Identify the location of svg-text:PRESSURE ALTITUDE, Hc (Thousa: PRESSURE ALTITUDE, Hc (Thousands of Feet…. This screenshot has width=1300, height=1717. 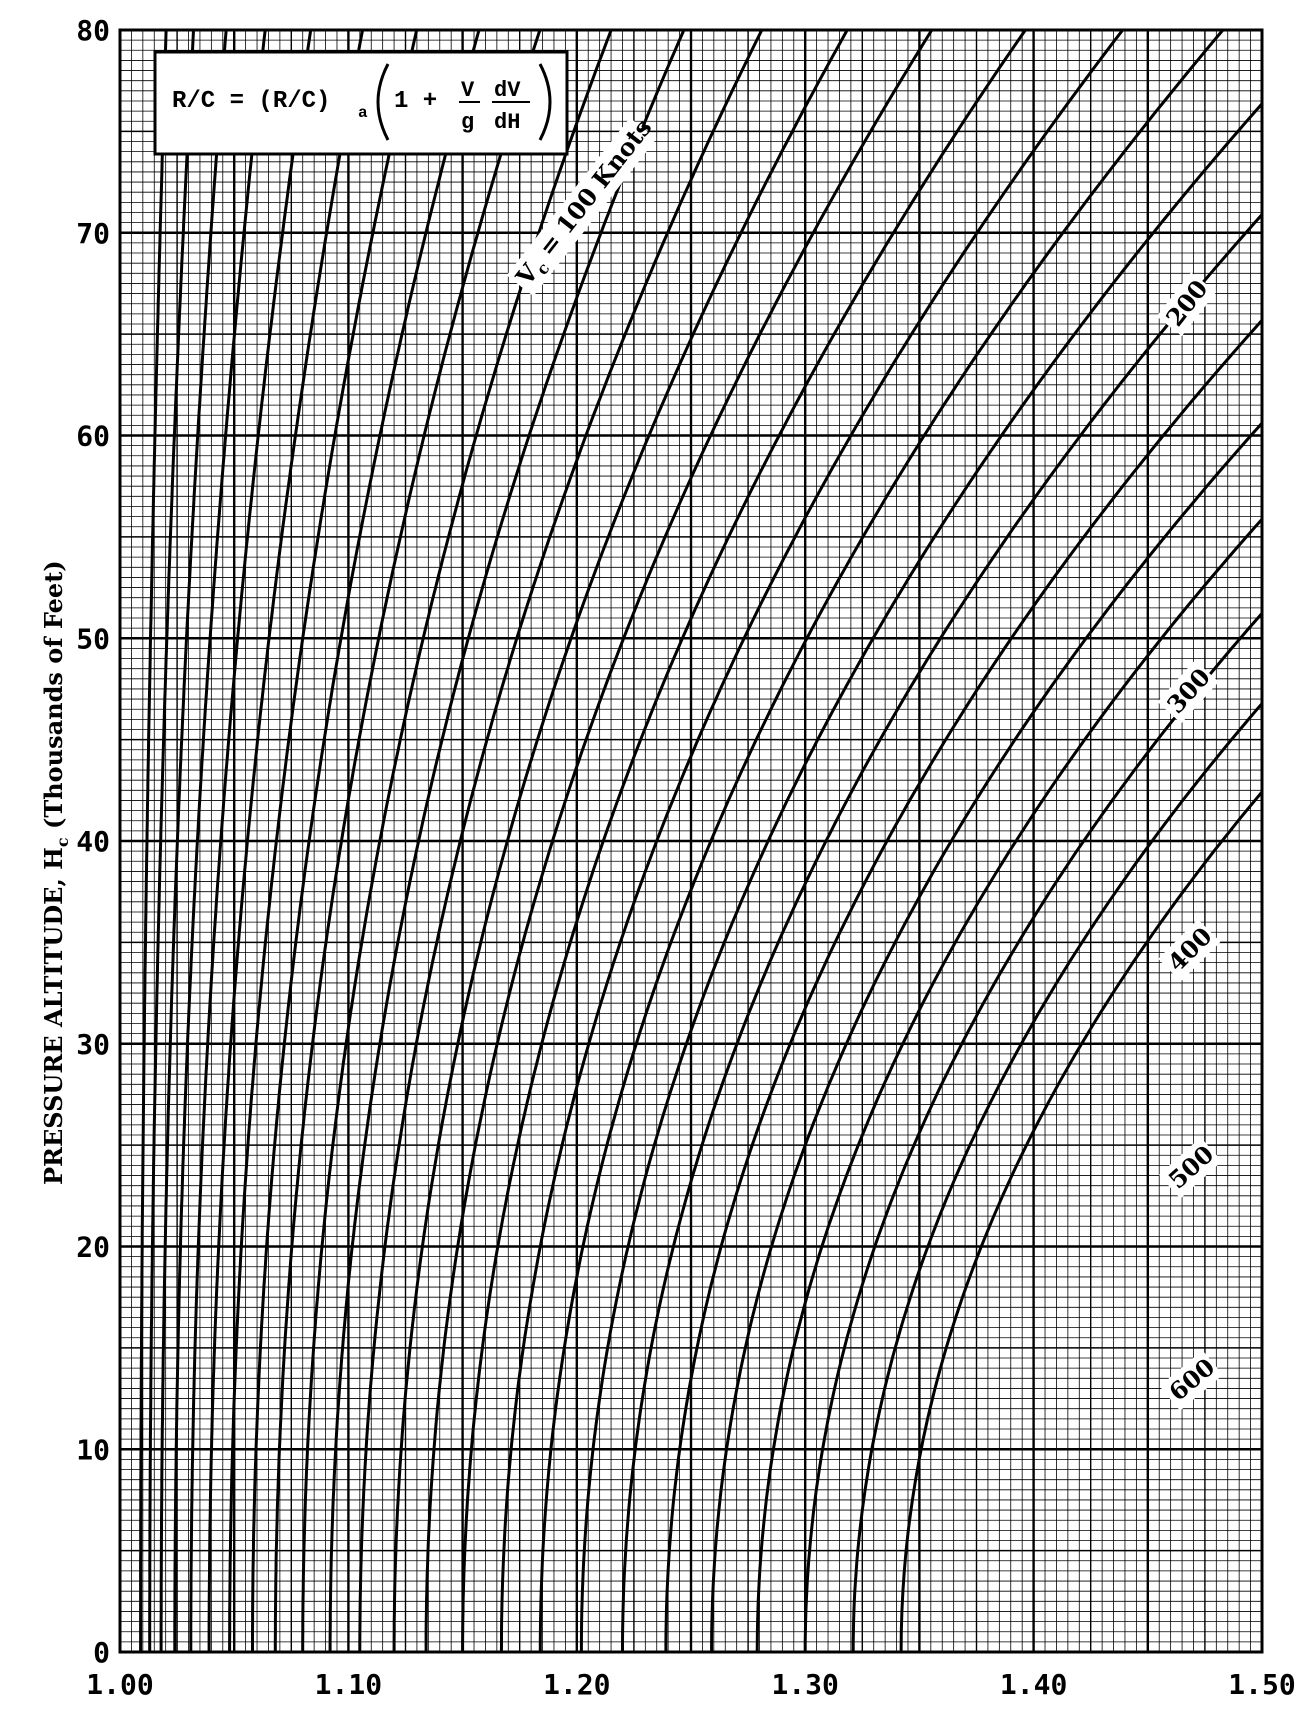
(55, 872).